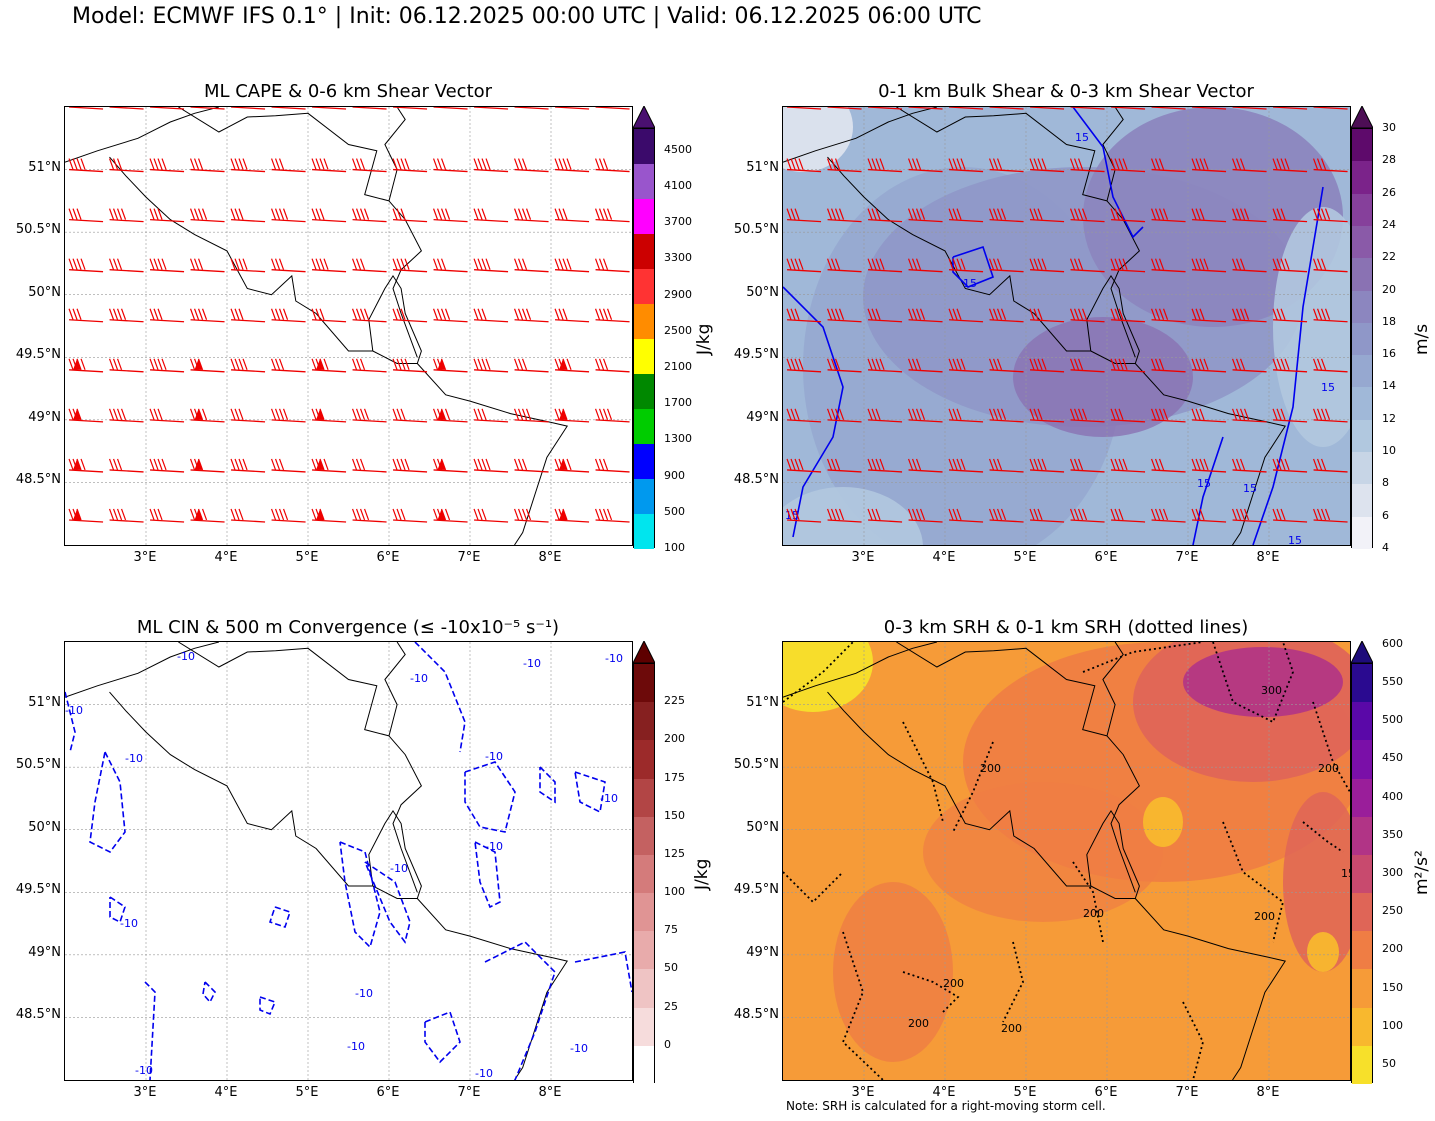 The width and height of the screenshot is (1435, 1121). Describe the element at coordinates (644, 117) in the screenshot. I see `colorbar-extend-arrow` at that location.